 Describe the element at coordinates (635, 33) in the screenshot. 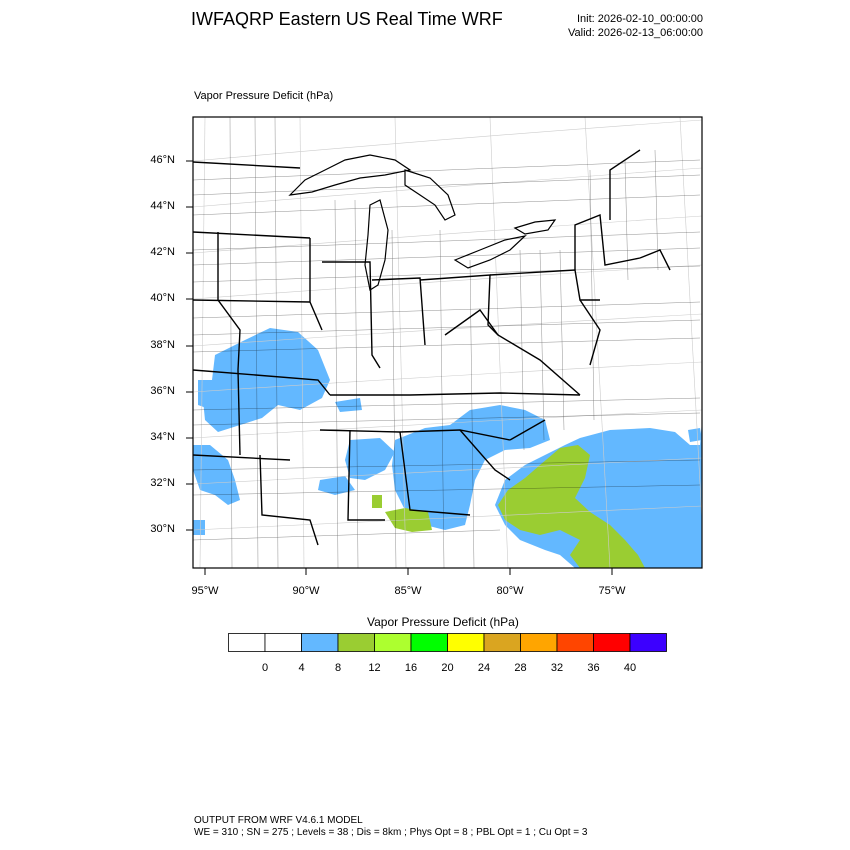

I see `valid-time: Valid: 2026-02-13_06:00:00` at that location.